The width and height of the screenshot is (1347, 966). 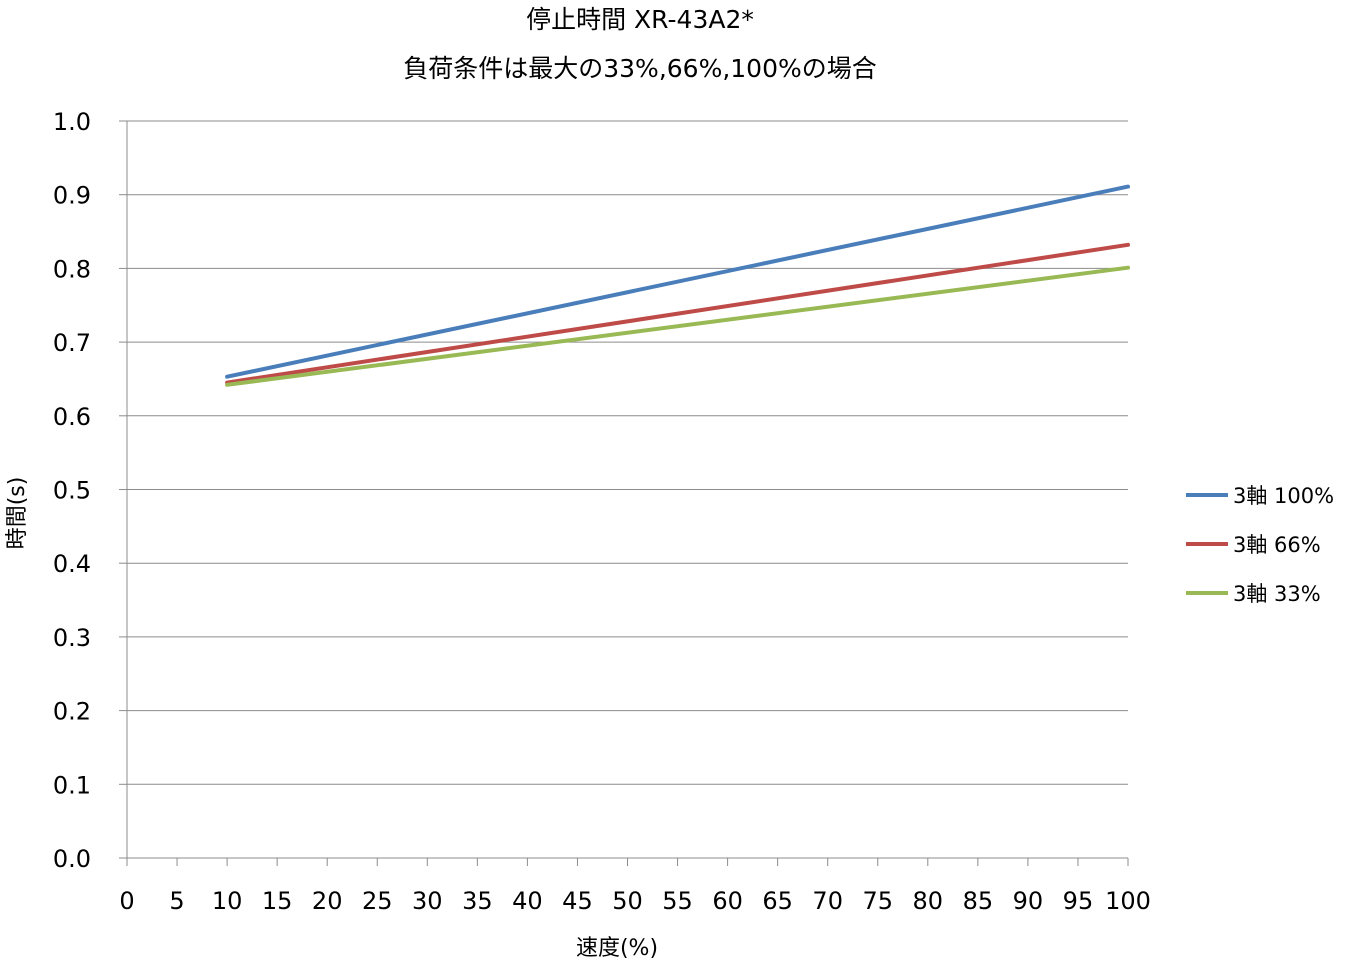 I want to click on y-tick-label-5: 0.5, so click(x=72, y=491).